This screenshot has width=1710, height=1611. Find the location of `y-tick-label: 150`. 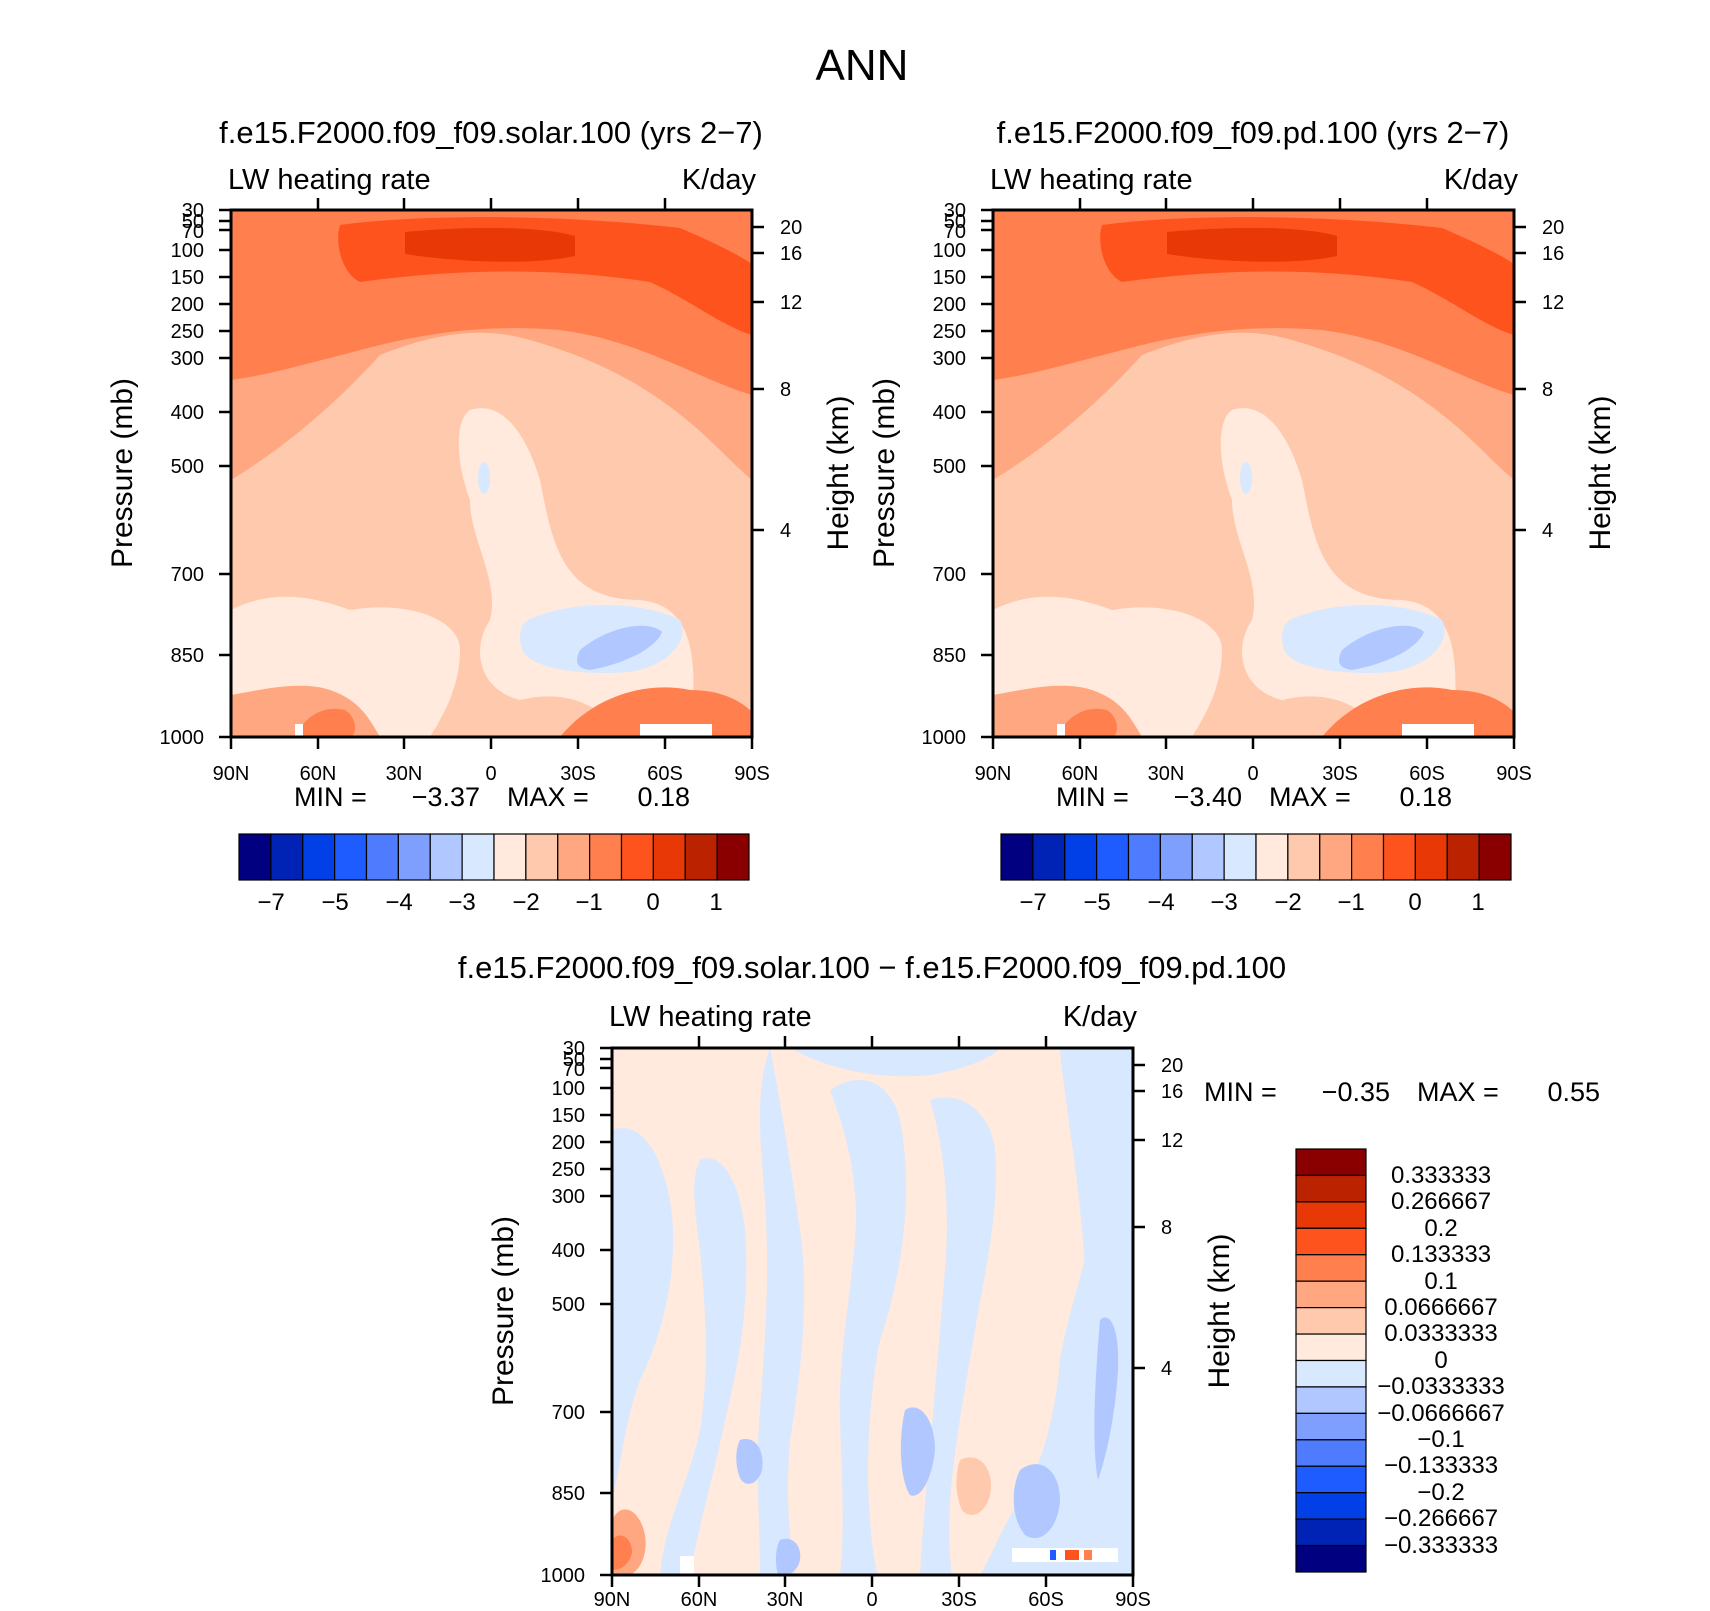

y-tick-label: 150 is located at coordinates (949, 278).